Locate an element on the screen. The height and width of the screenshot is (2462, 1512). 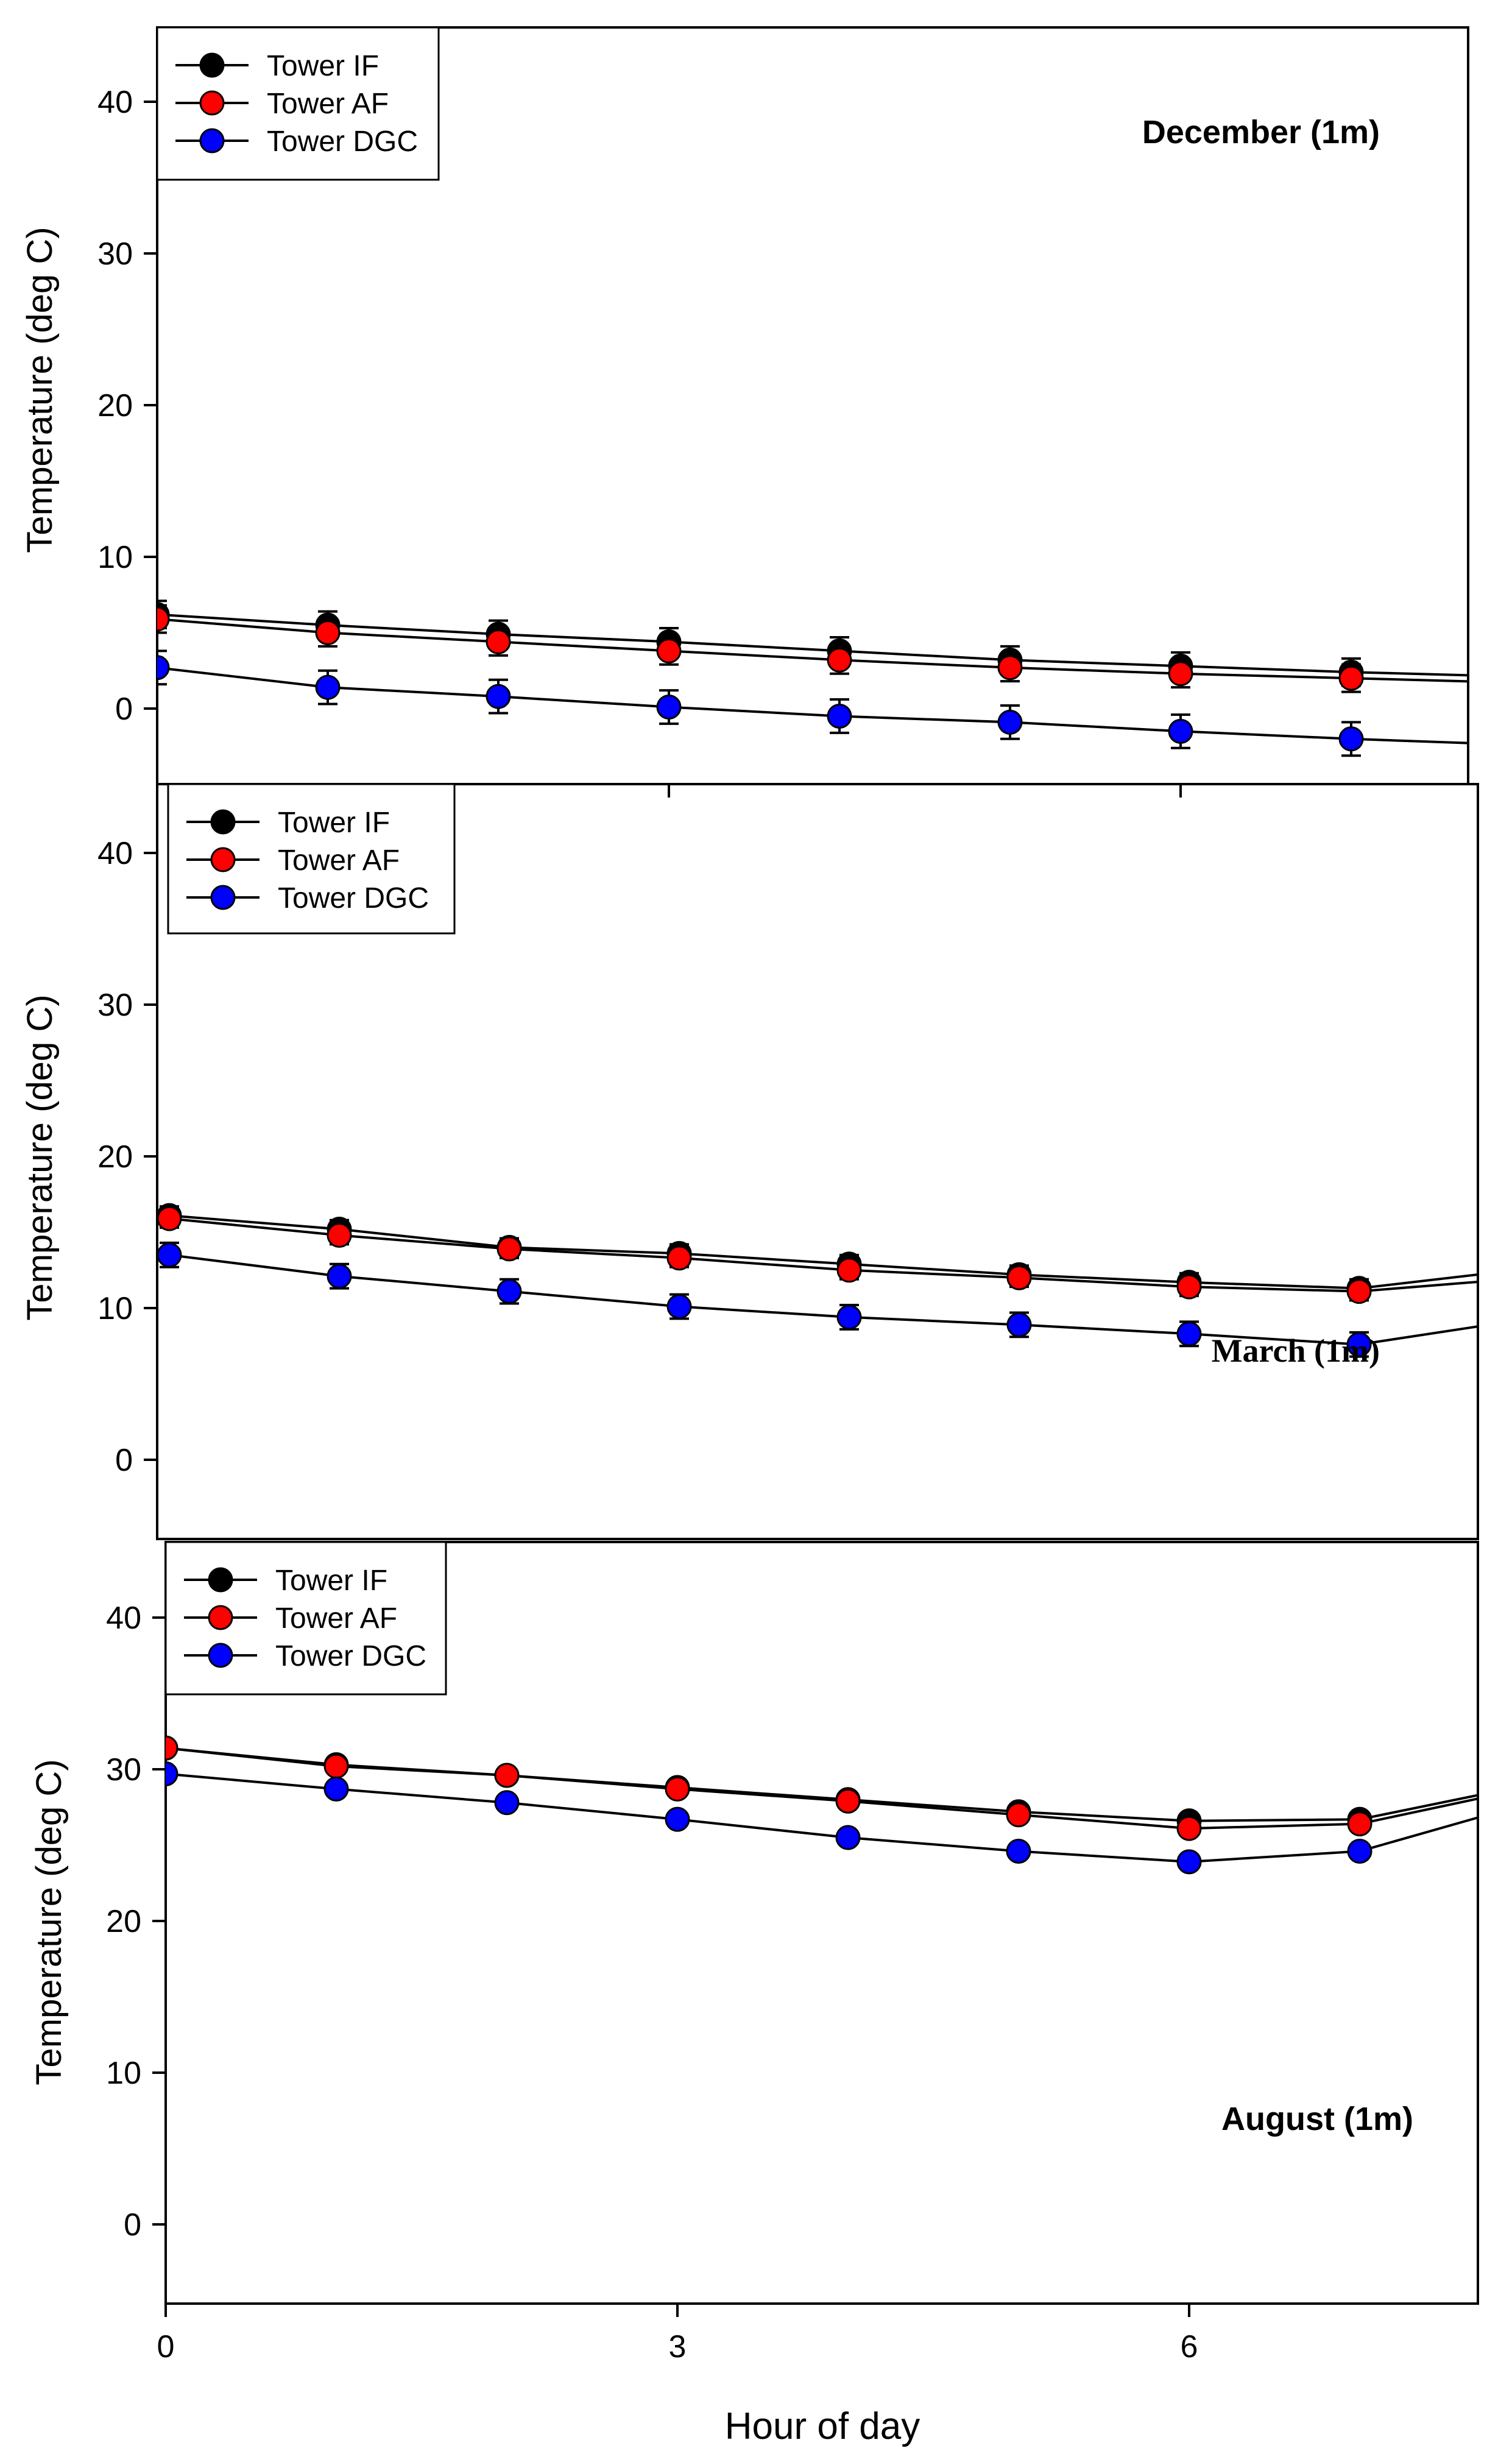
series-if is located at coordinates (817, 1252).